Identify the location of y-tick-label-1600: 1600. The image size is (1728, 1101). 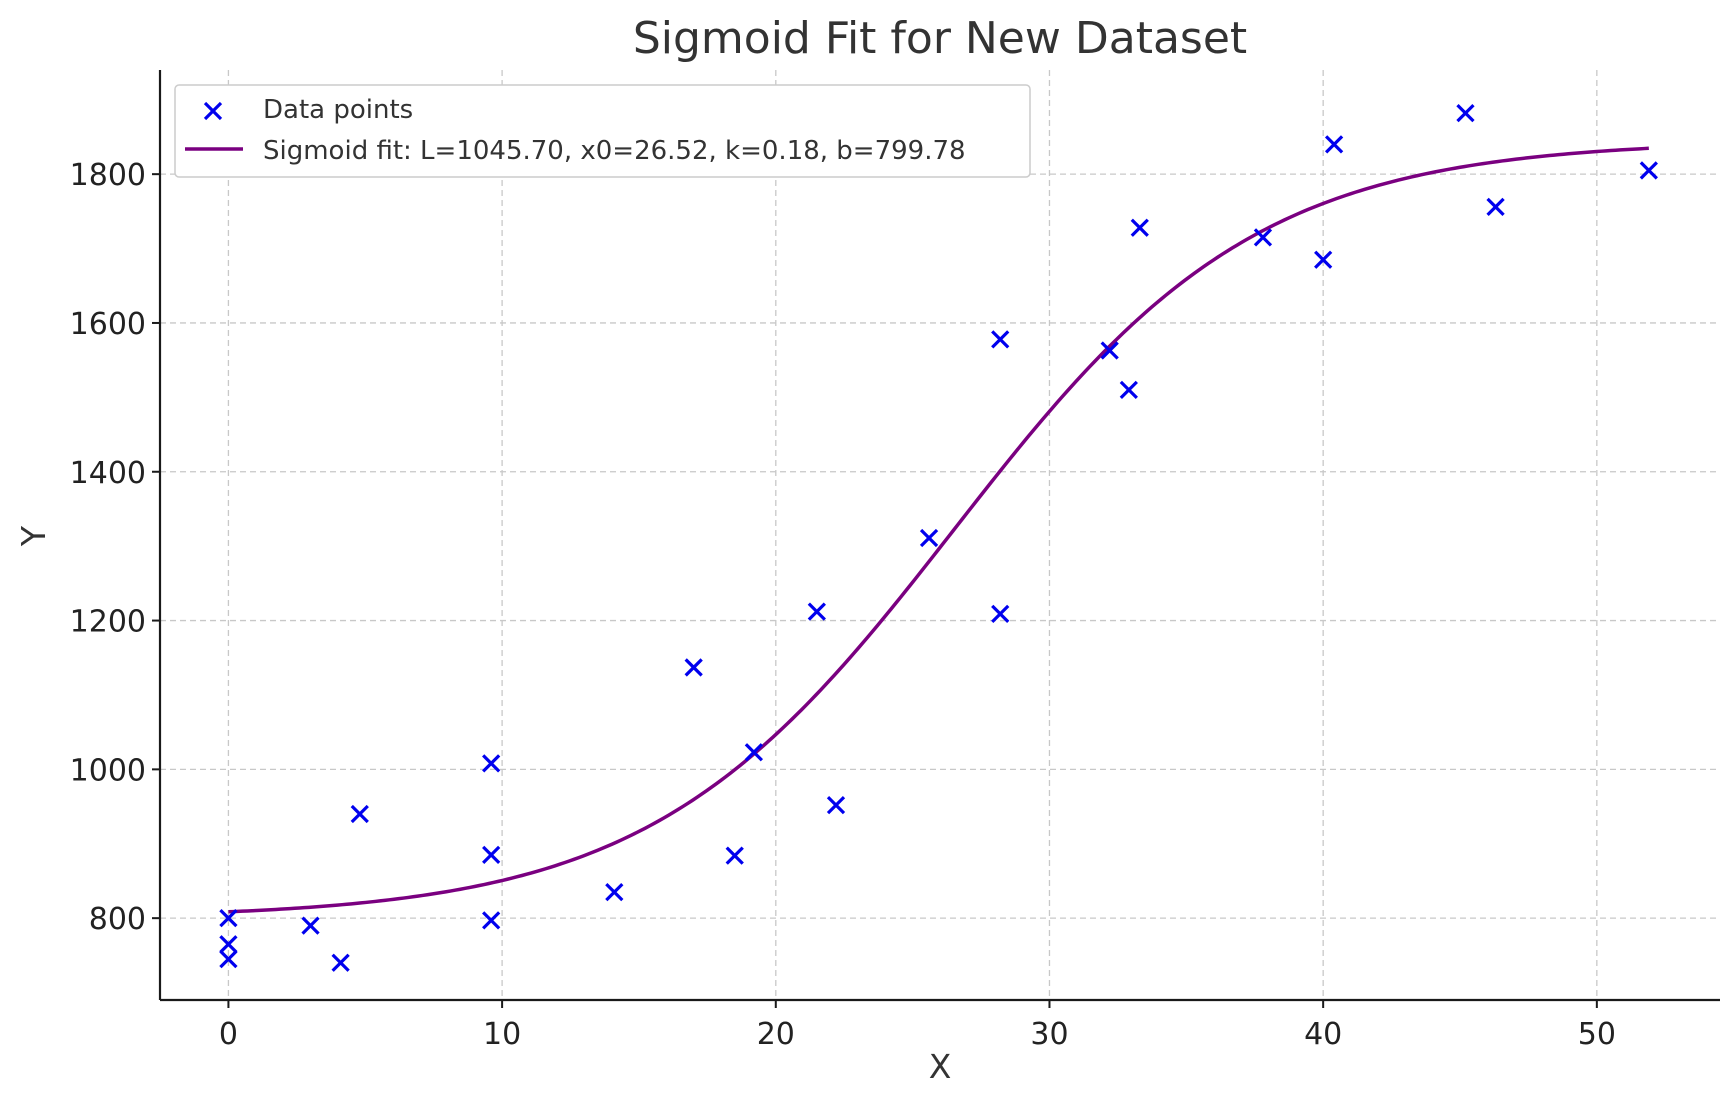
(108, 324).